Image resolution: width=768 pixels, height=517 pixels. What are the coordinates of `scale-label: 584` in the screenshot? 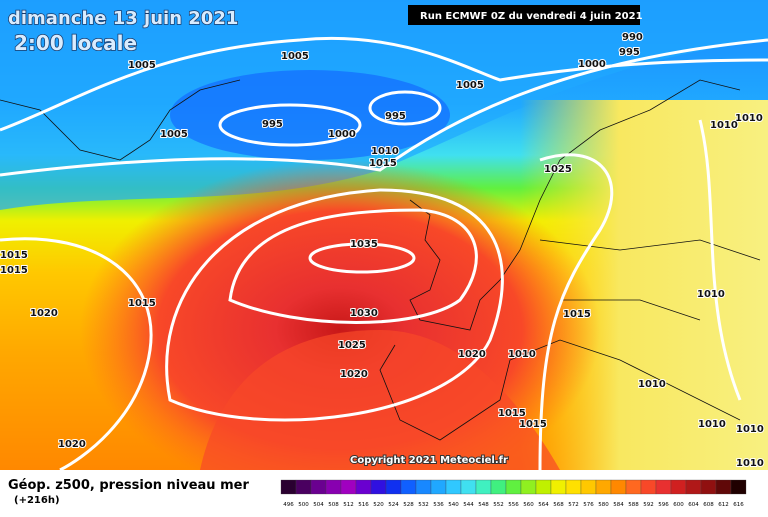 It's located at (618, 505).